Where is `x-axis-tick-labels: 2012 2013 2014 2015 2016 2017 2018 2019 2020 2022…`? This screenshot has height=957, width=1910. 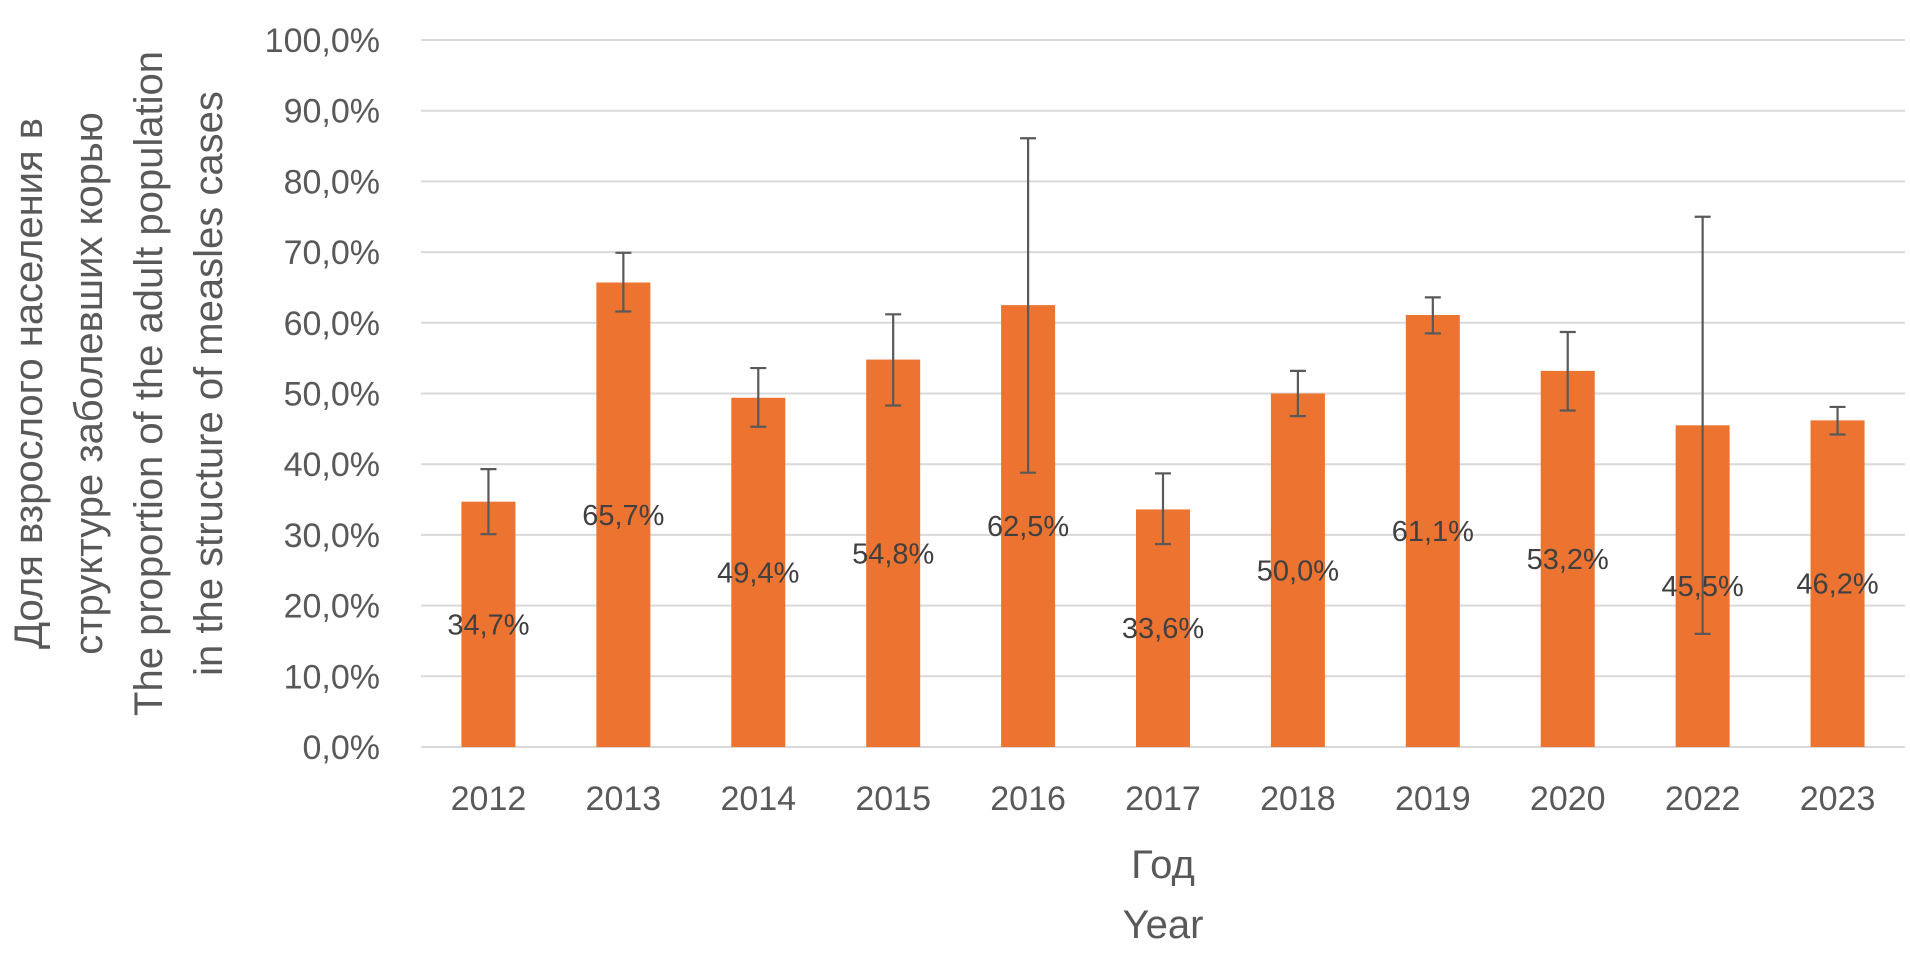
x-axis-tick-labels: 2012 2013 2014 2015 2016 2017 2018 2019 2020 2022… is located at coordinates (1163, 799).